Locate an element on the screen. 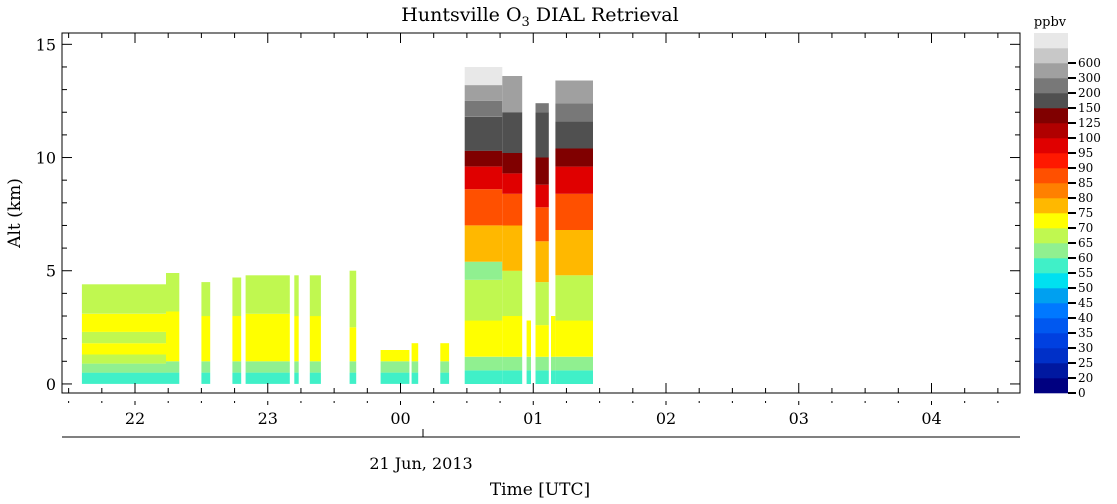 The height and width of the screenshot is (504, 1117). colorbar-label: 80 is located at coordinates (1085, 198).